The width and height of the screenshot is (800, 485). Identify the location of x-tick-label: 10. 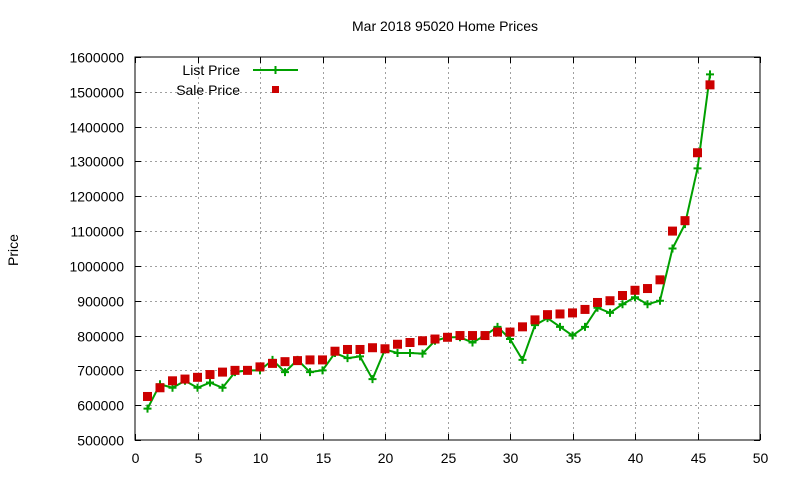
(261, 458).